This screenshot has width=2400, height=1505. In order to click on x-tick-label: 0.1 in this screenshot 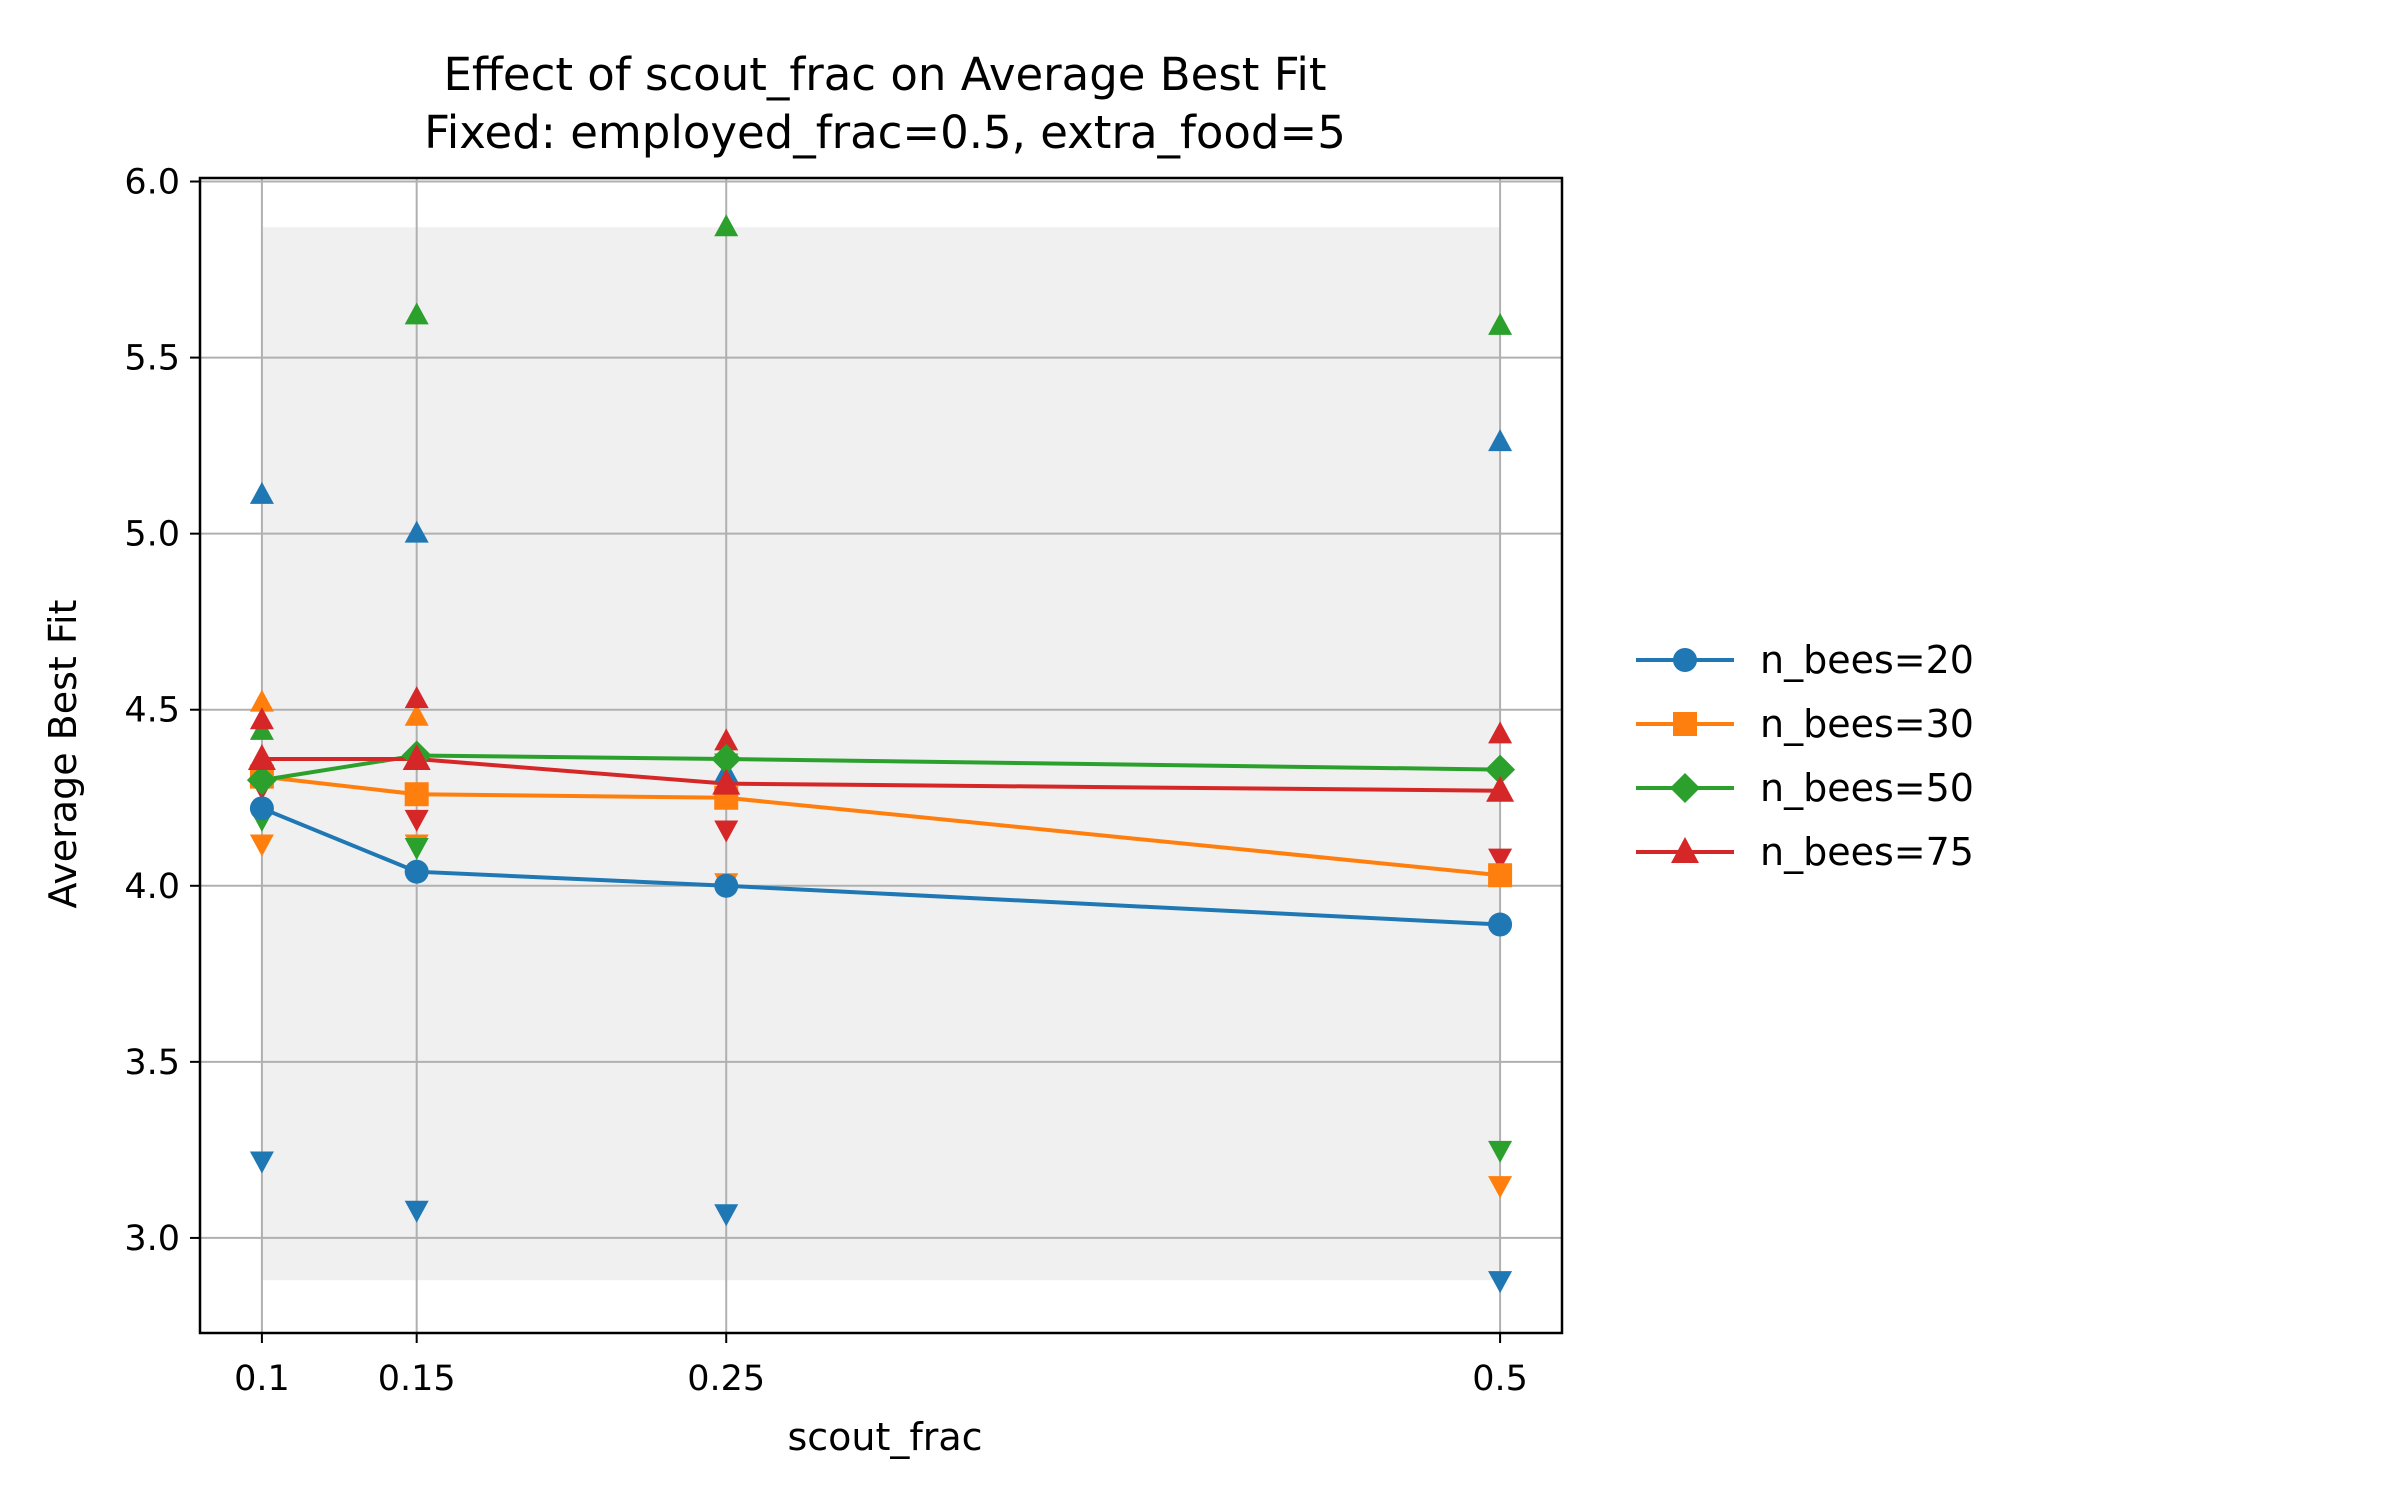, I will do `click(262, 1379)`.